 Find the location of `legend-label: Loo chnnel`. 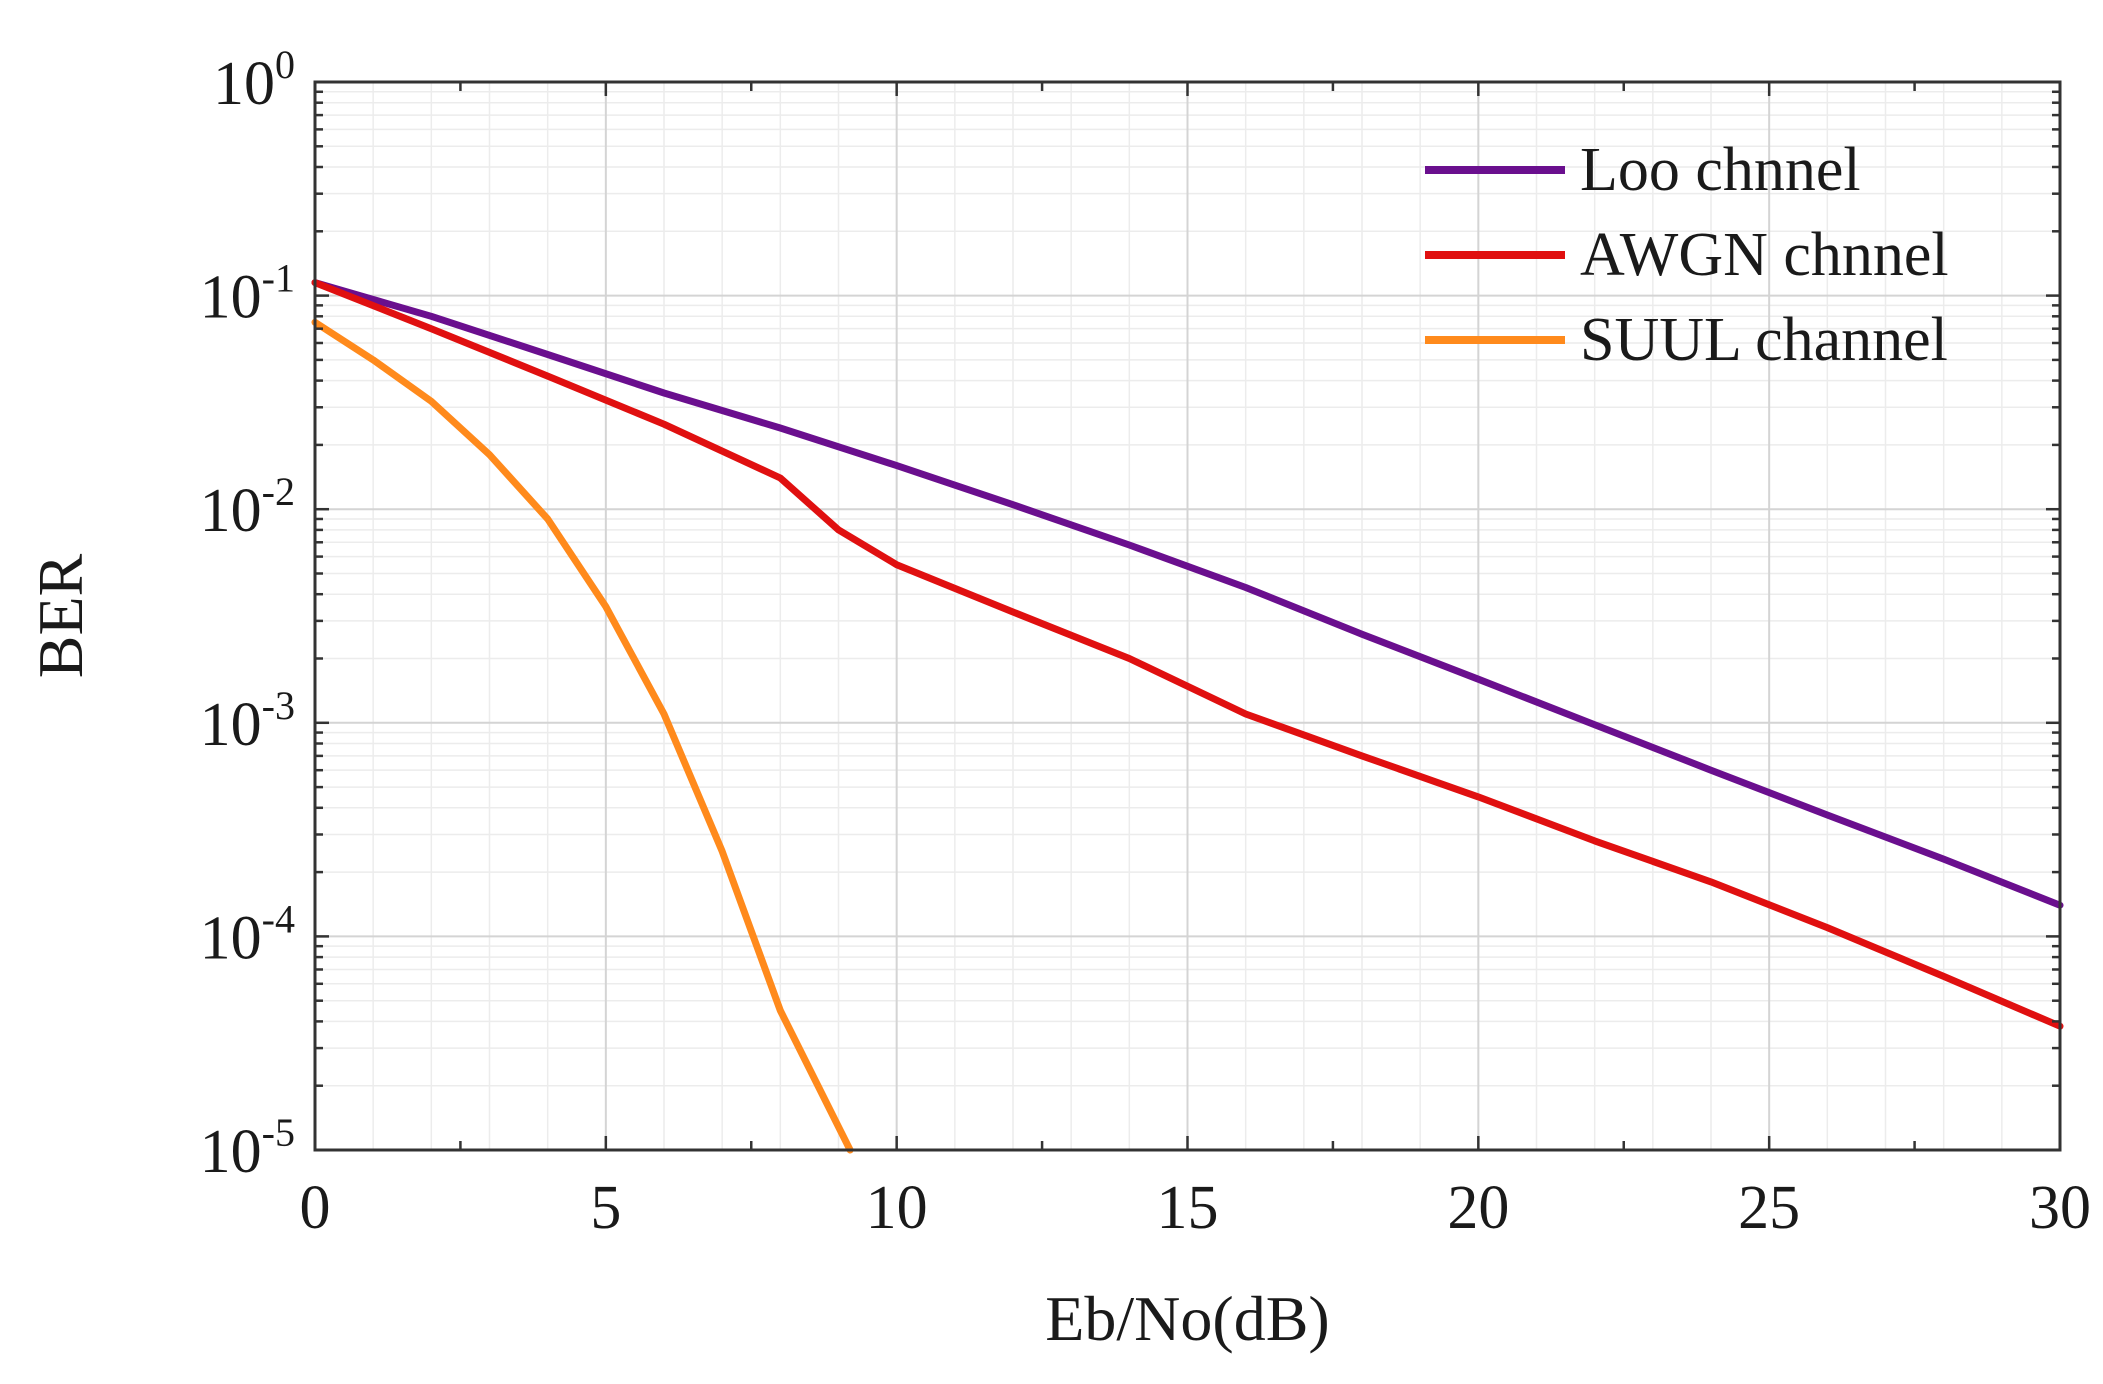

legend-label: Loo chnnel is located at coordinates (1720, 170).